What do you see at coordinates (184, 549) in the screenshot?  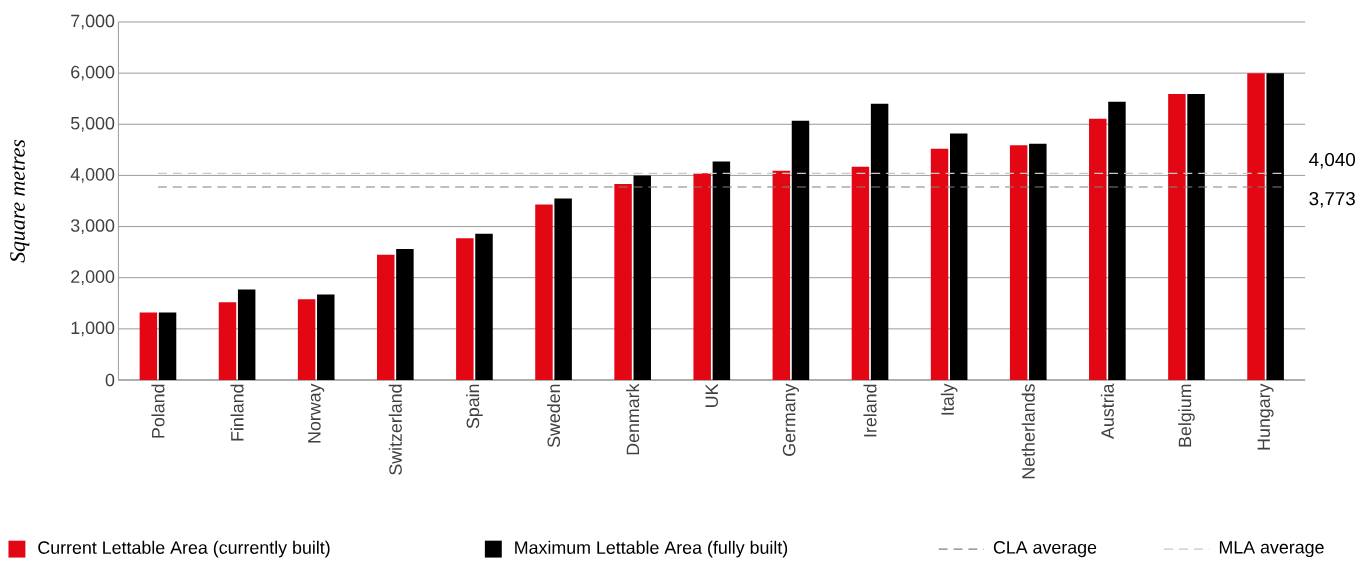 I see `legend-label: Current Lettable Area (currently built)` at bounding box center [184, 549].